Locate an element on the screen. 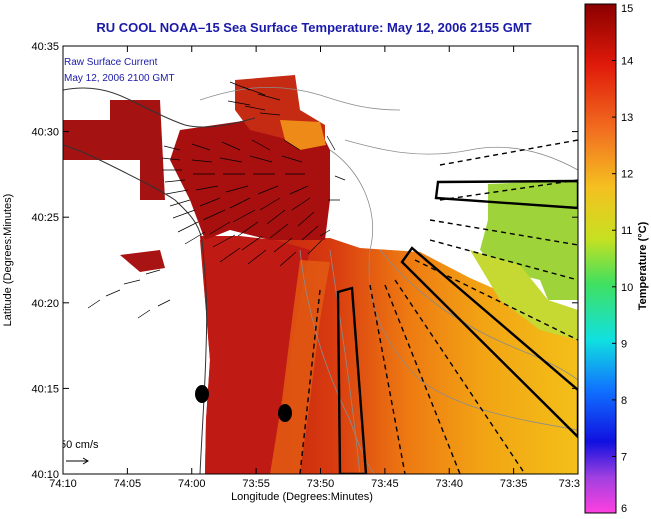 The width and height of the screenshot is (651, 519). x-tick-label: 74:05 is located at coordinates (128, 484).